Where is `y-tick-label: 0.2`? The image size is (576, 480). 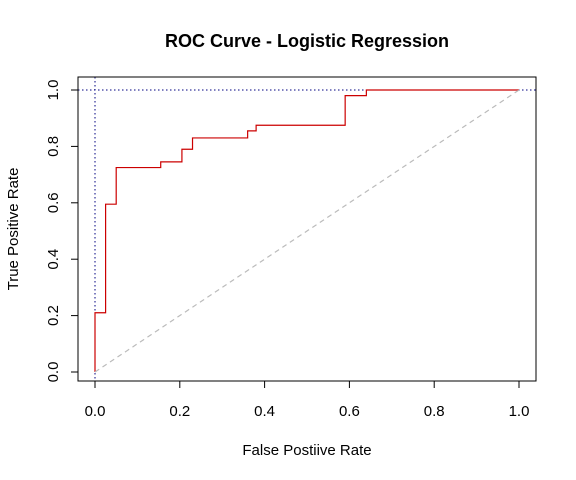
y-tick-label: 0.2 is located at coordinates (53, 315).